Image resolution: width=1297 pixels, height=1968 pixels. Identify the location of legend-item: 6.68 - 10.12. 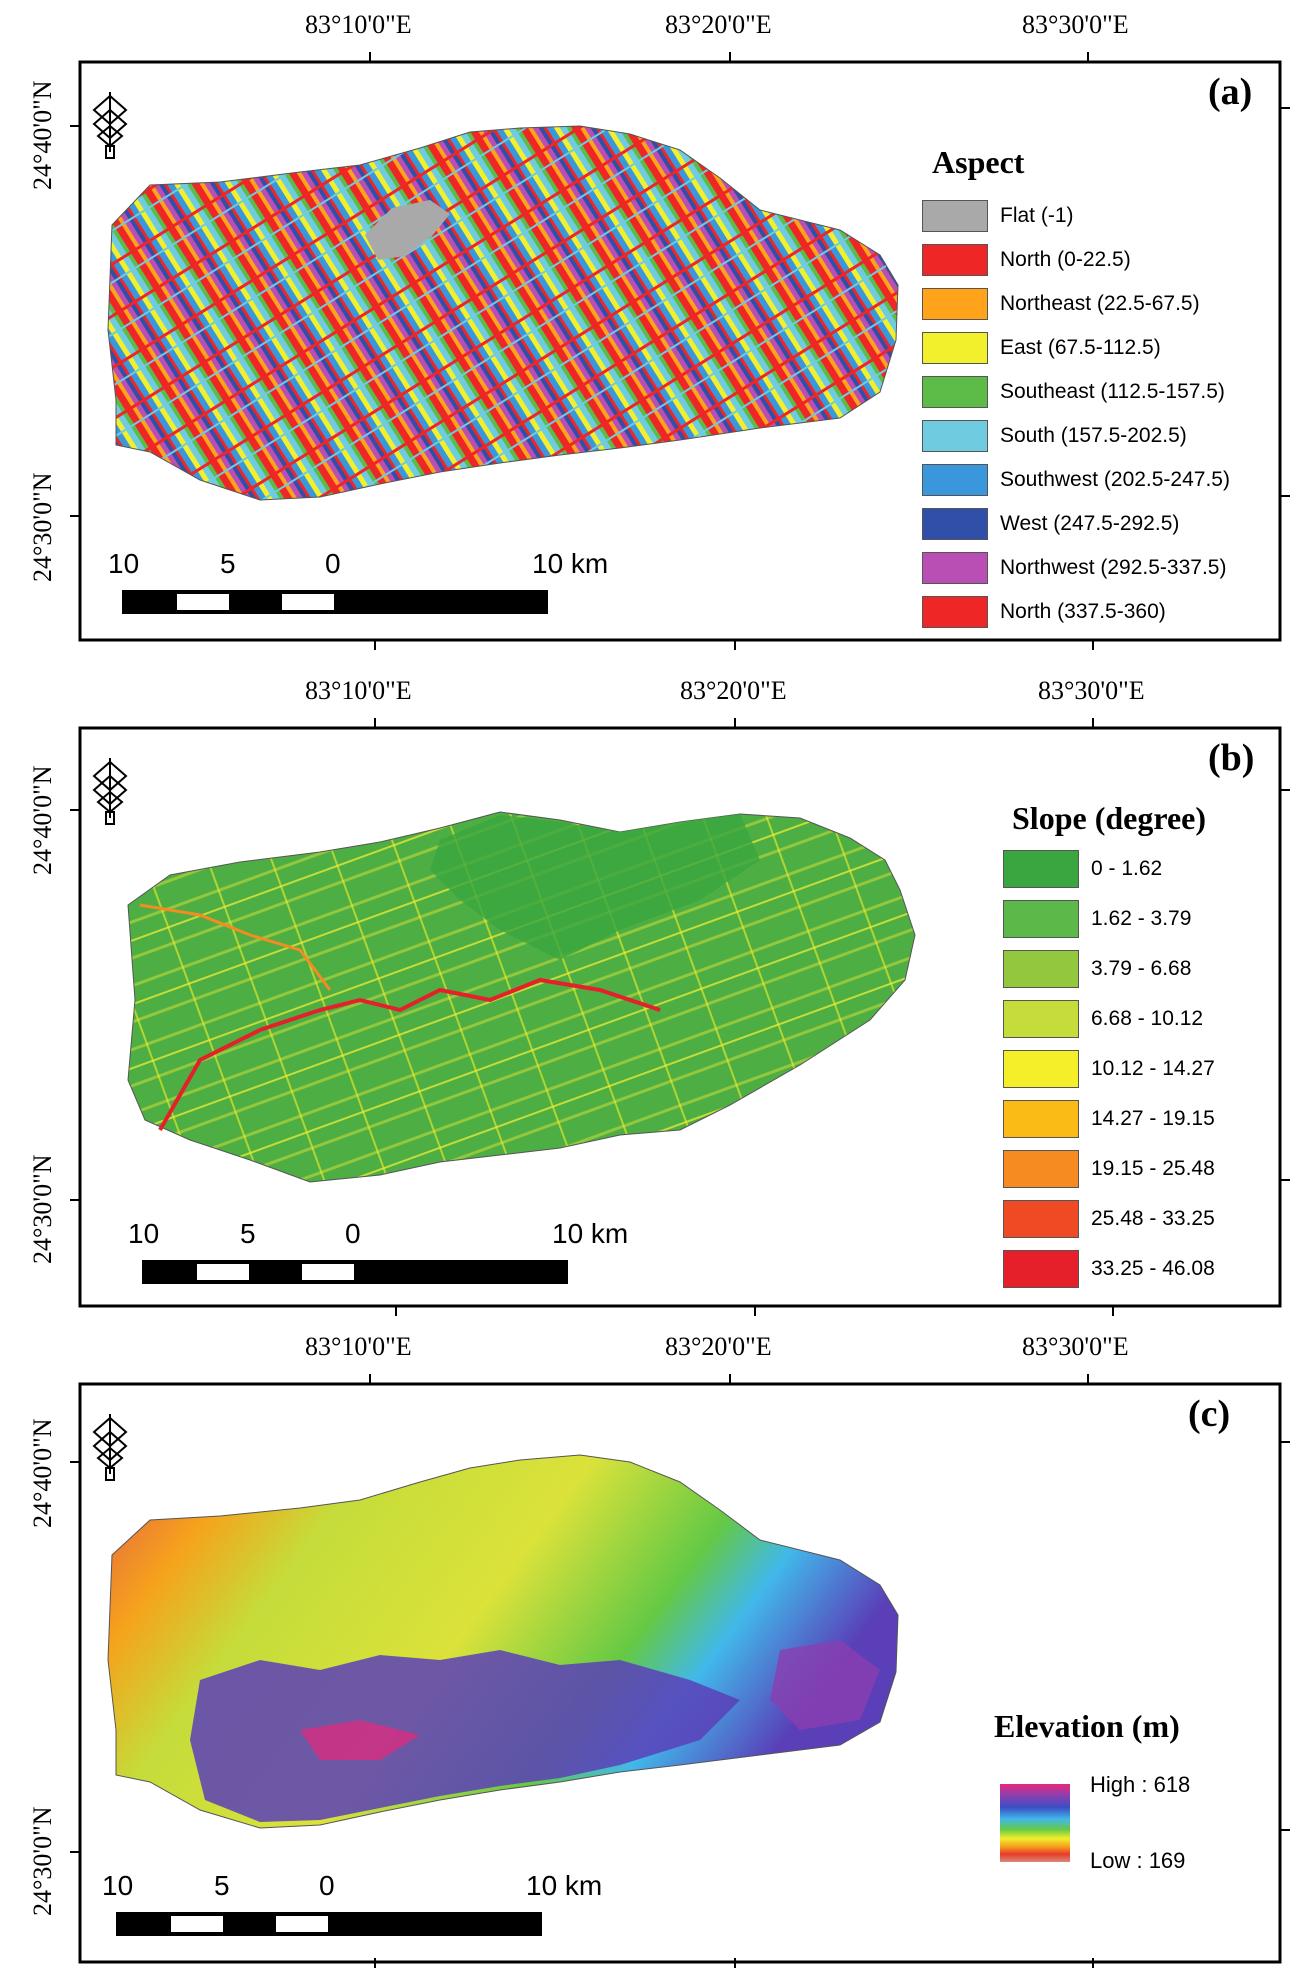
(1103, 1019).